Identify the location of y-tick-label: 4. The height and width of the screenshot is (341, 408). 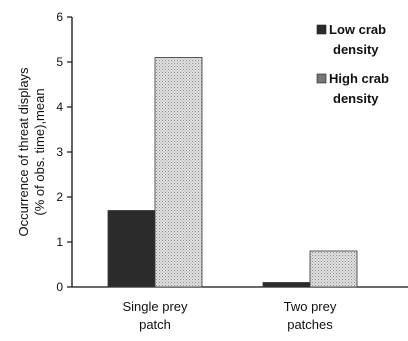
(59, 107).